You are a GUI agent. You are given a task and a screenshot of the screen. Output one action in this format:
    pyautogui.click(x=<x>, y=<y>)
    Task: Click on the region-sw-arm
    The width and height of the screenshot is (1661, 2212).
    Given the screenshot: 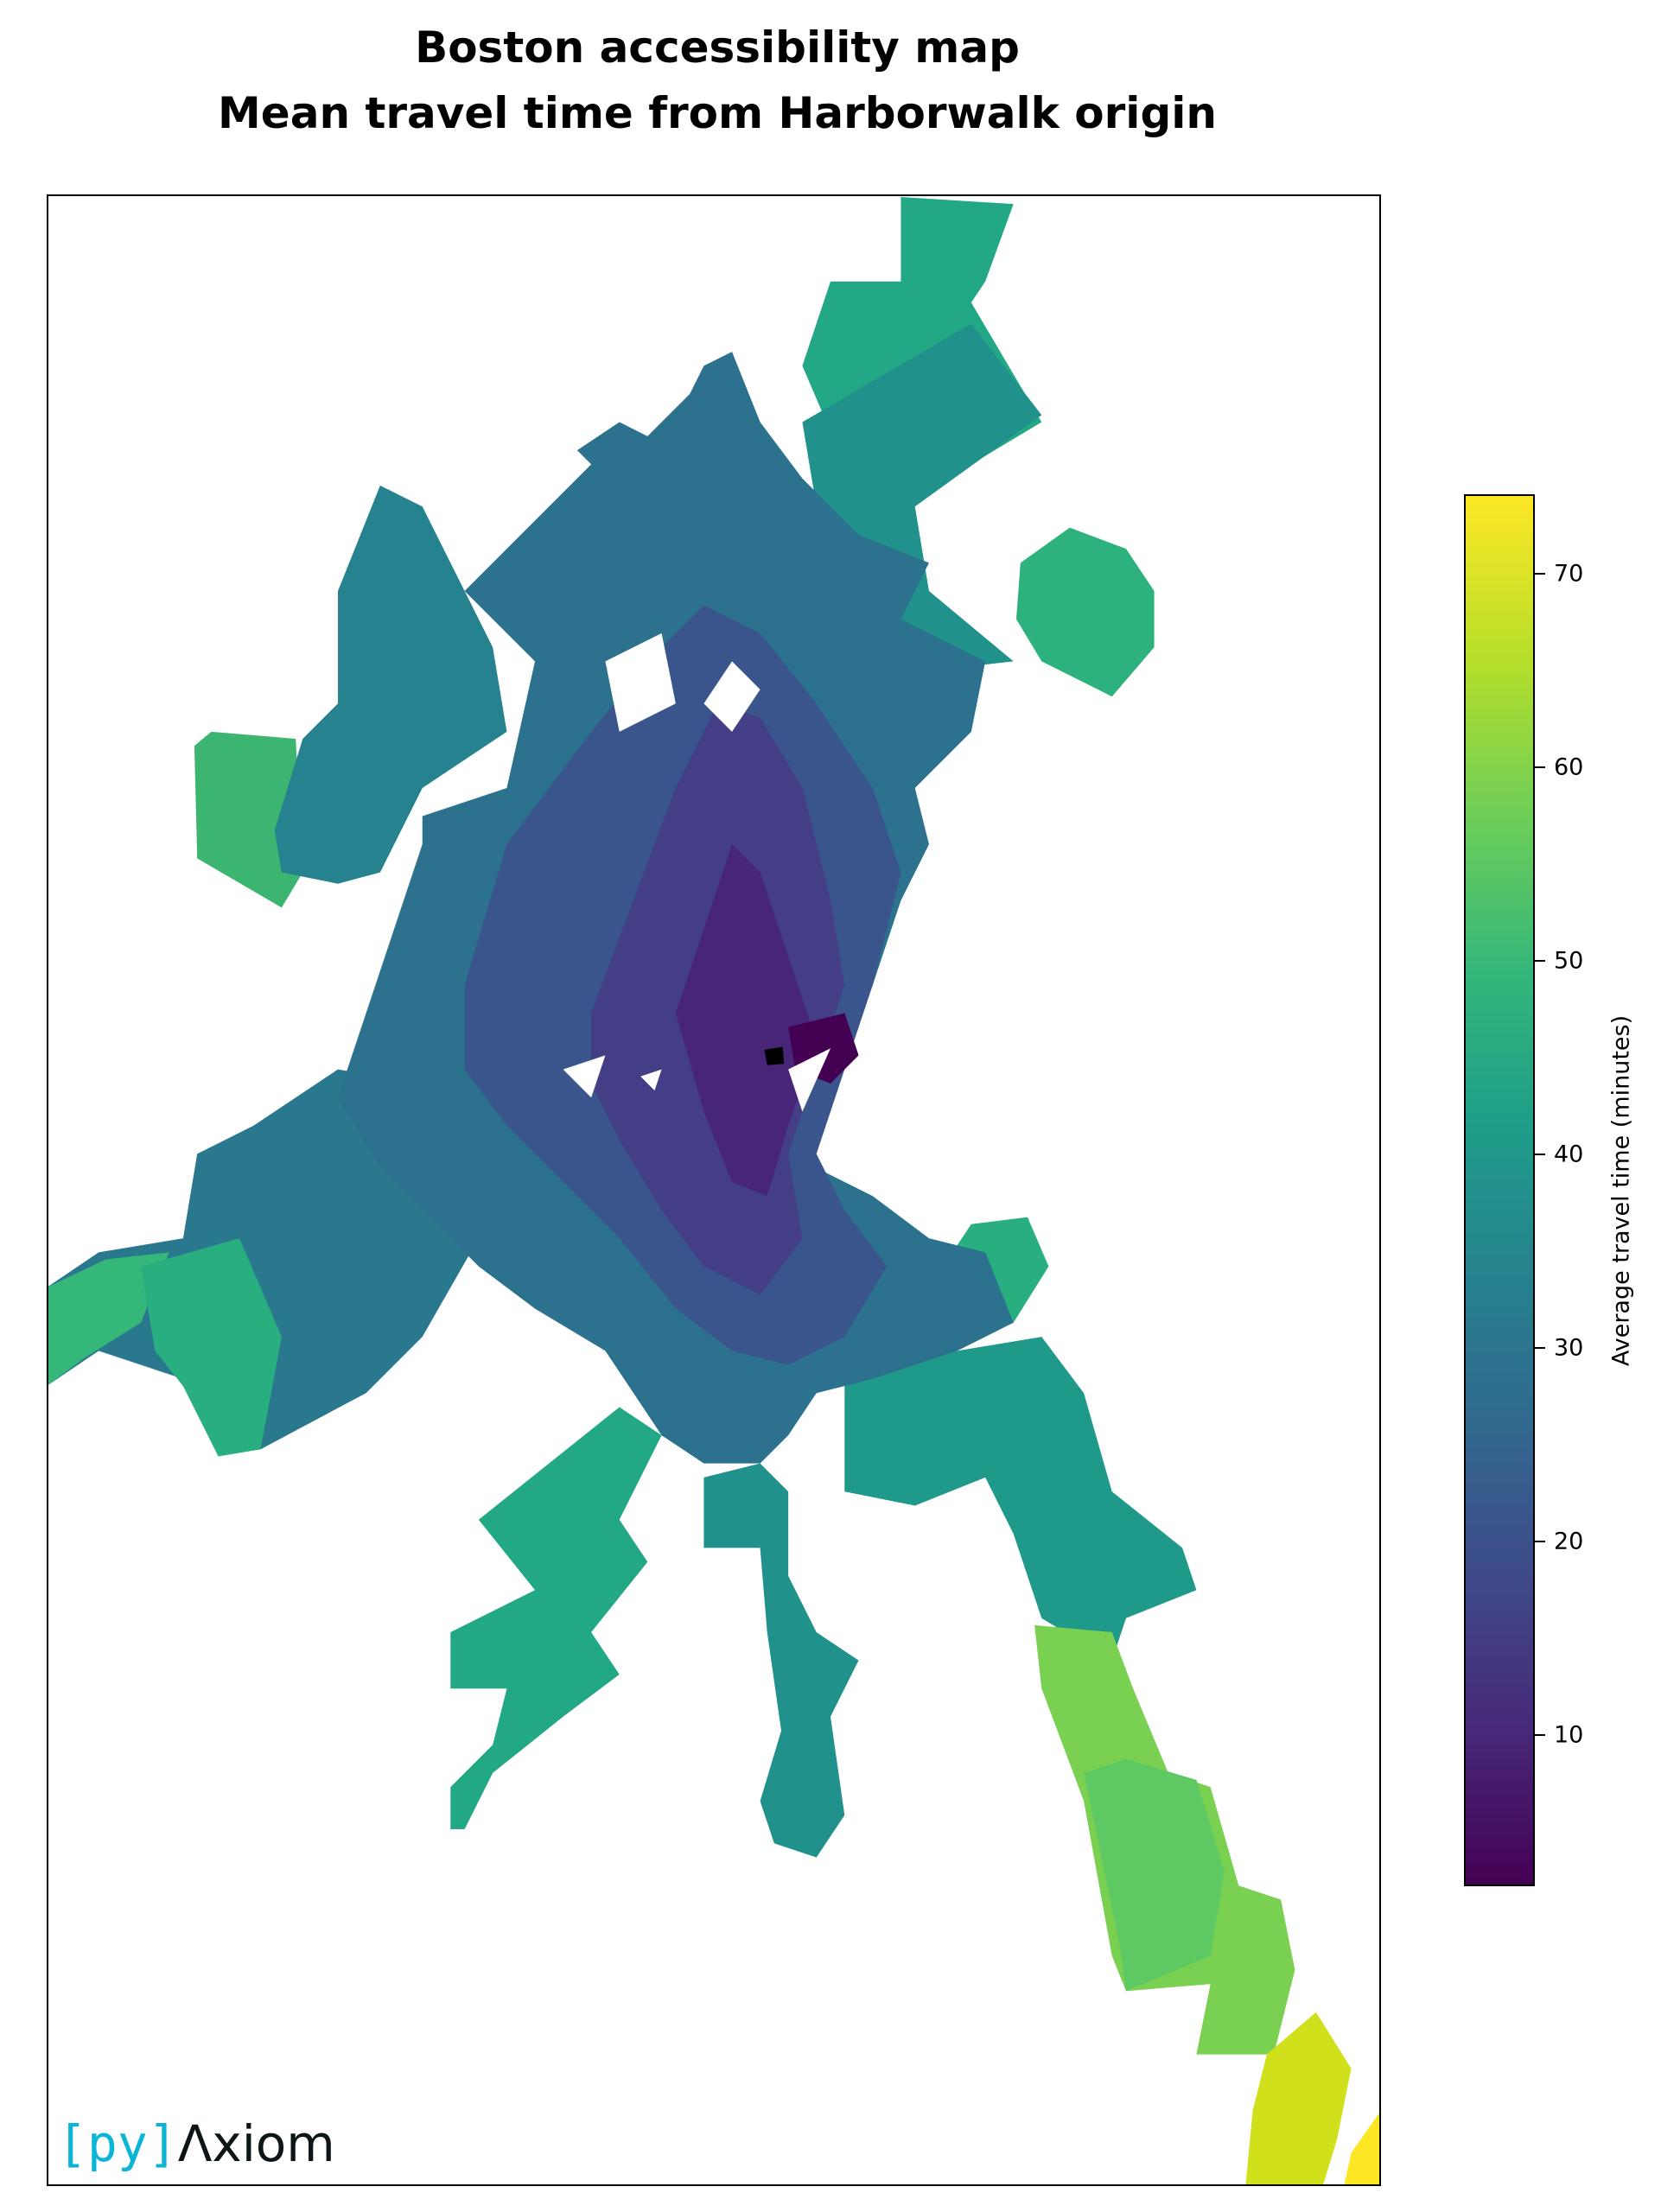 What is the action you would take?
    pyautogui.click(x=556, y=1618)
    